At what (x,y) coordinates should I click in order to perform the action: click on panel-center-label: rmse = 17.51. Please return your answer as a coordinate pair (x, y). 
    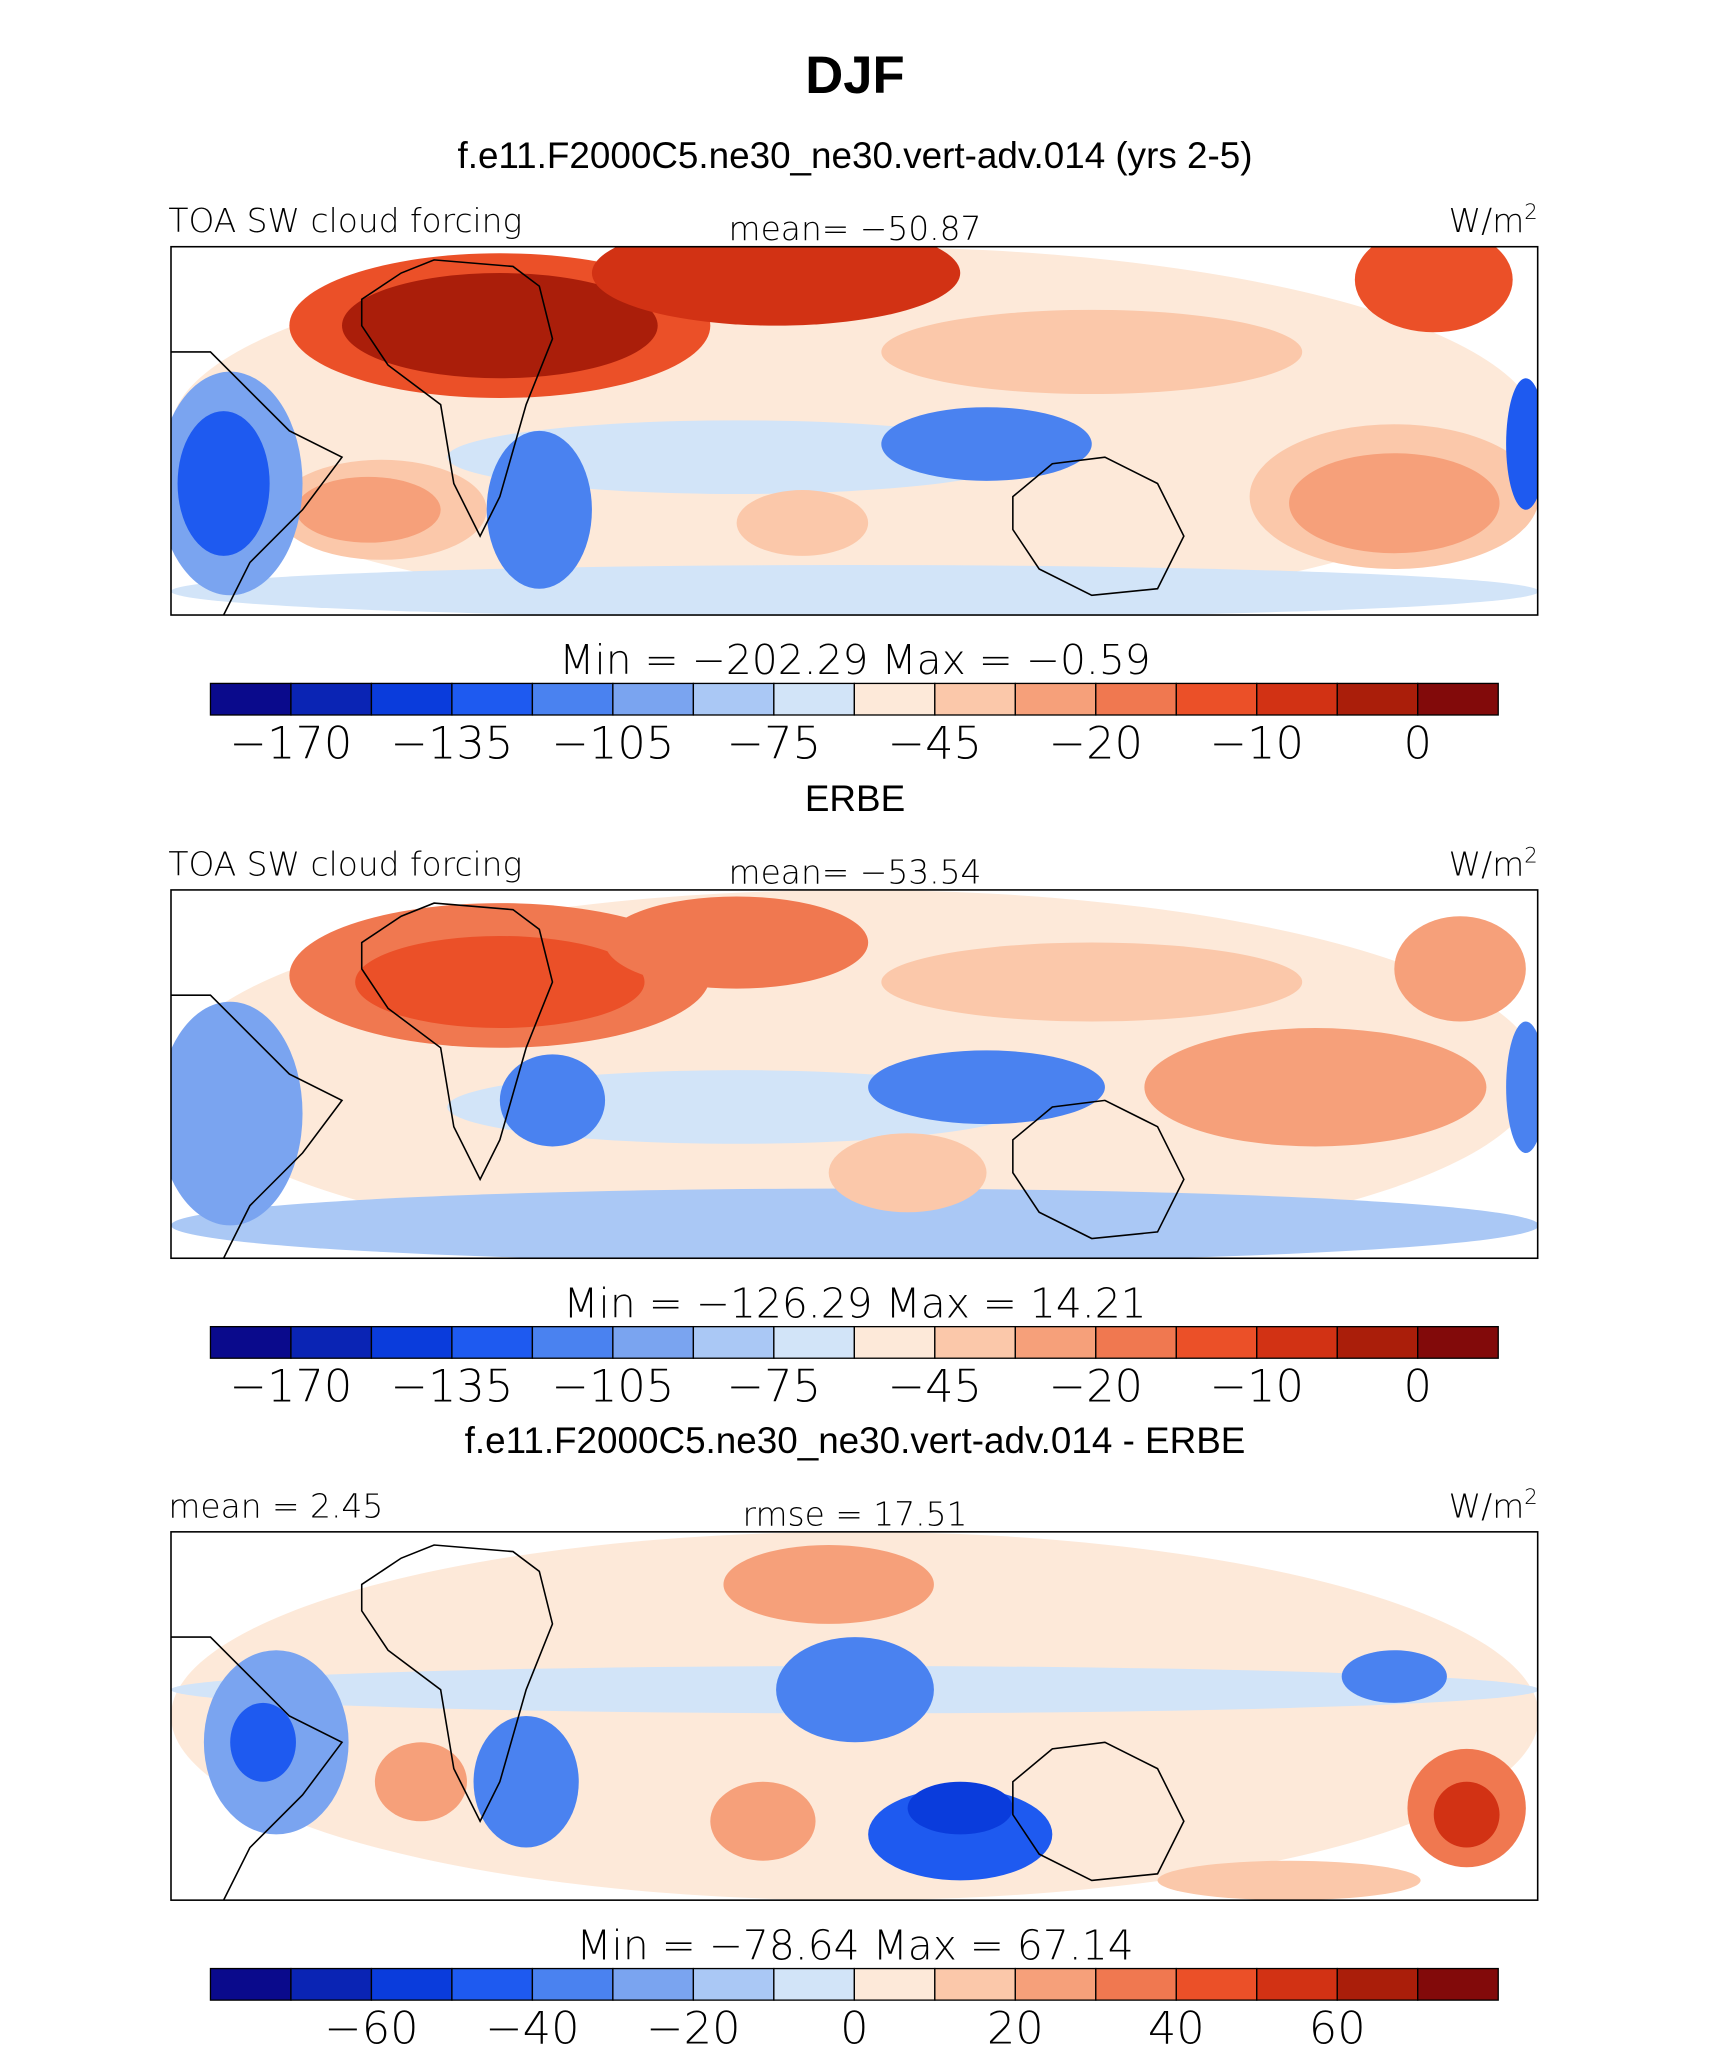
    Looking at the image, I should click on (855, 1513).